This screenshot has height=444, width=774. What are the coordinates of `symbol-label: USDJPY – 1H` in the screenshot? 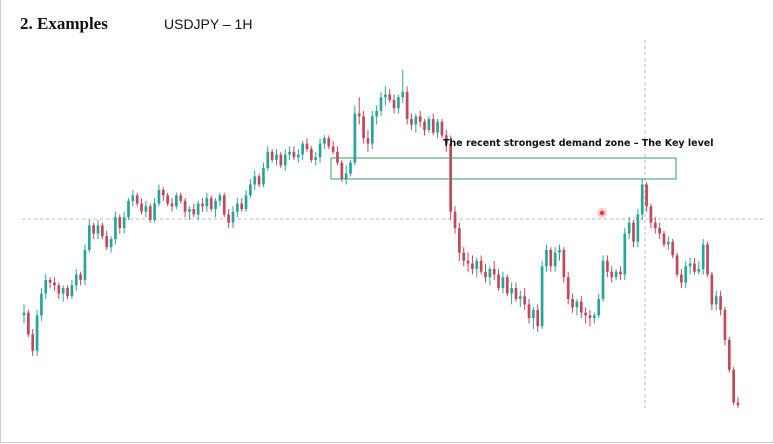 It's located at (208, 24).